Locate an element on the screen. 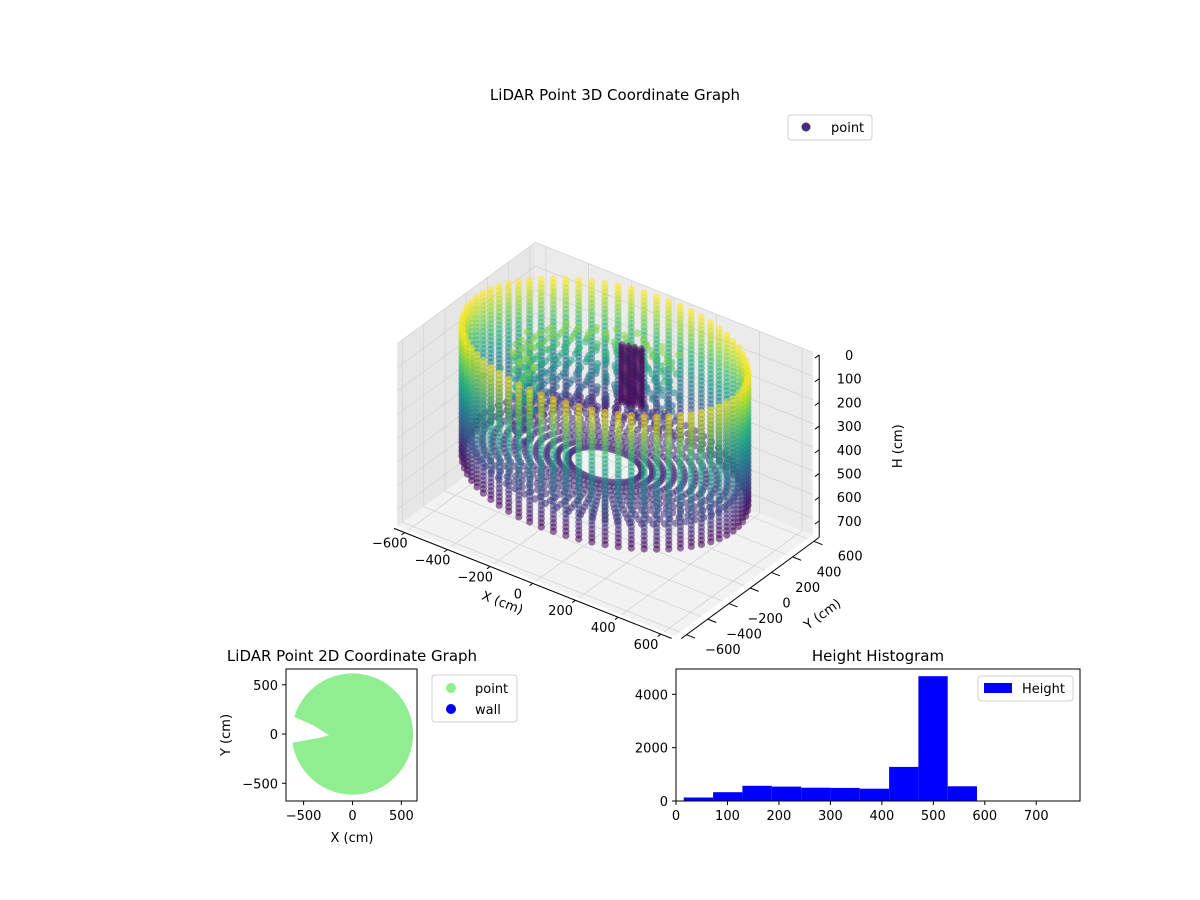  tick-label-z: 500 is located at coordinates (849, 475).